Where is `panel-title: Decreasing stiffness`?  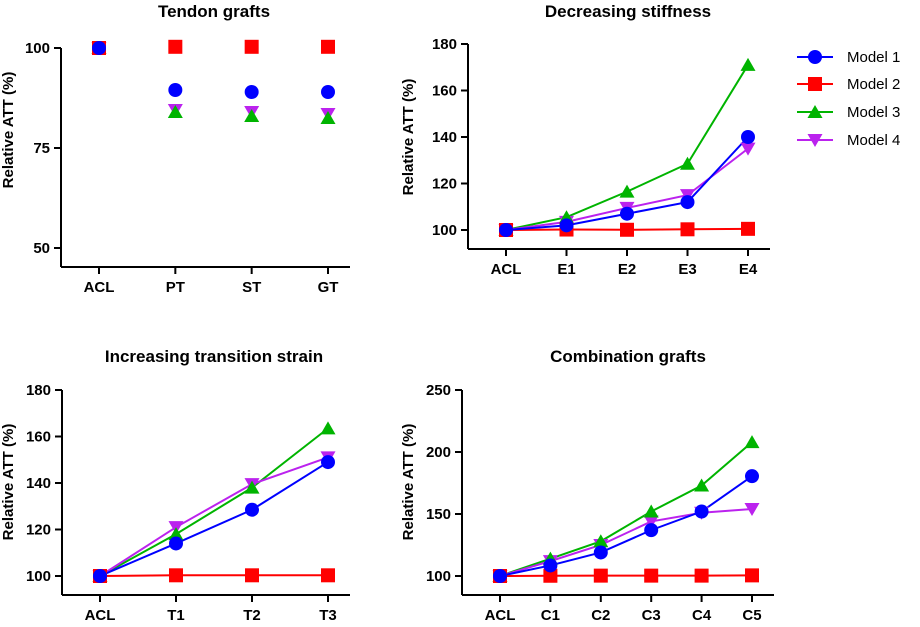
panel-title: Decreasing stiffness is located at coordinates (628, 11).